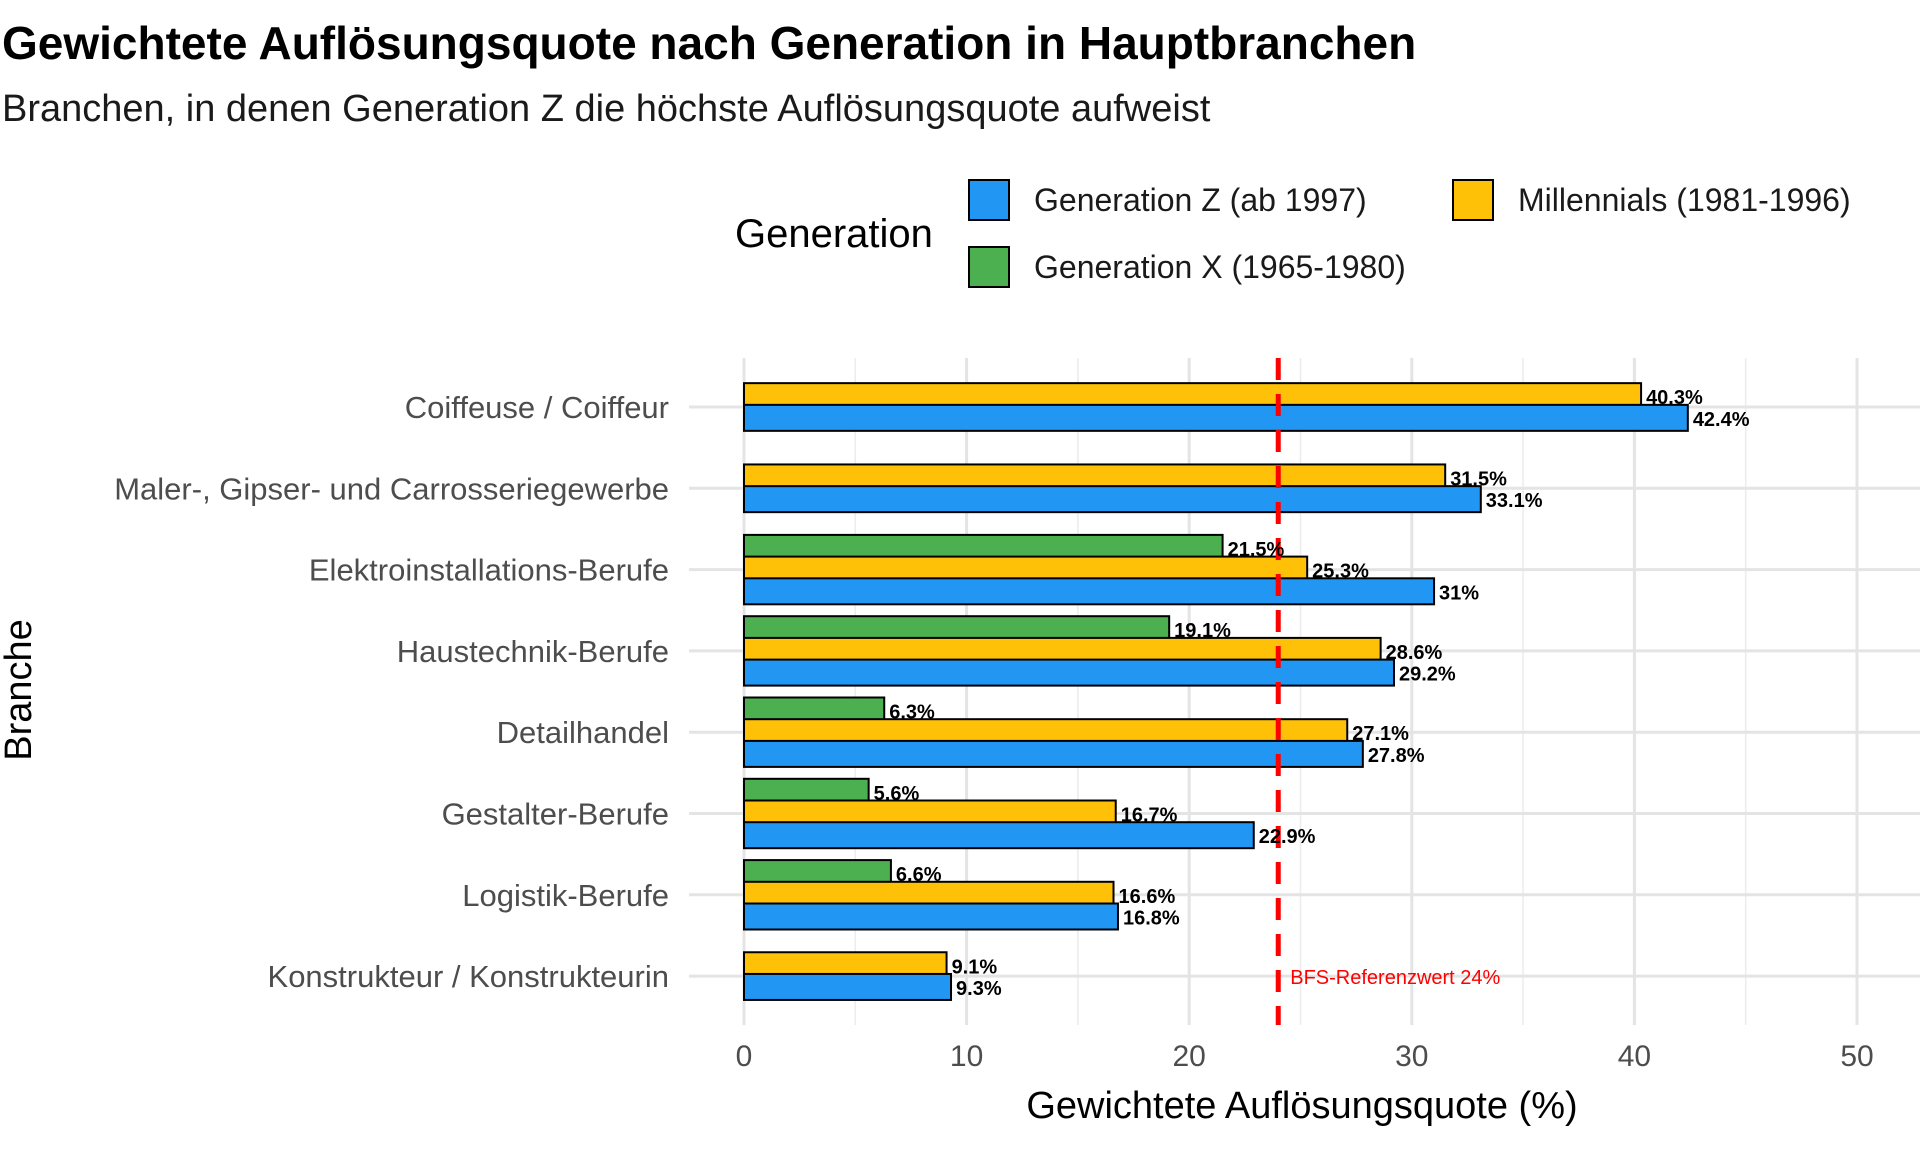  What do you see at coordinates (1478, 479) in the screenshot?
I see `bar-value-label: 31.5%` at bounding box center [1478, 479].